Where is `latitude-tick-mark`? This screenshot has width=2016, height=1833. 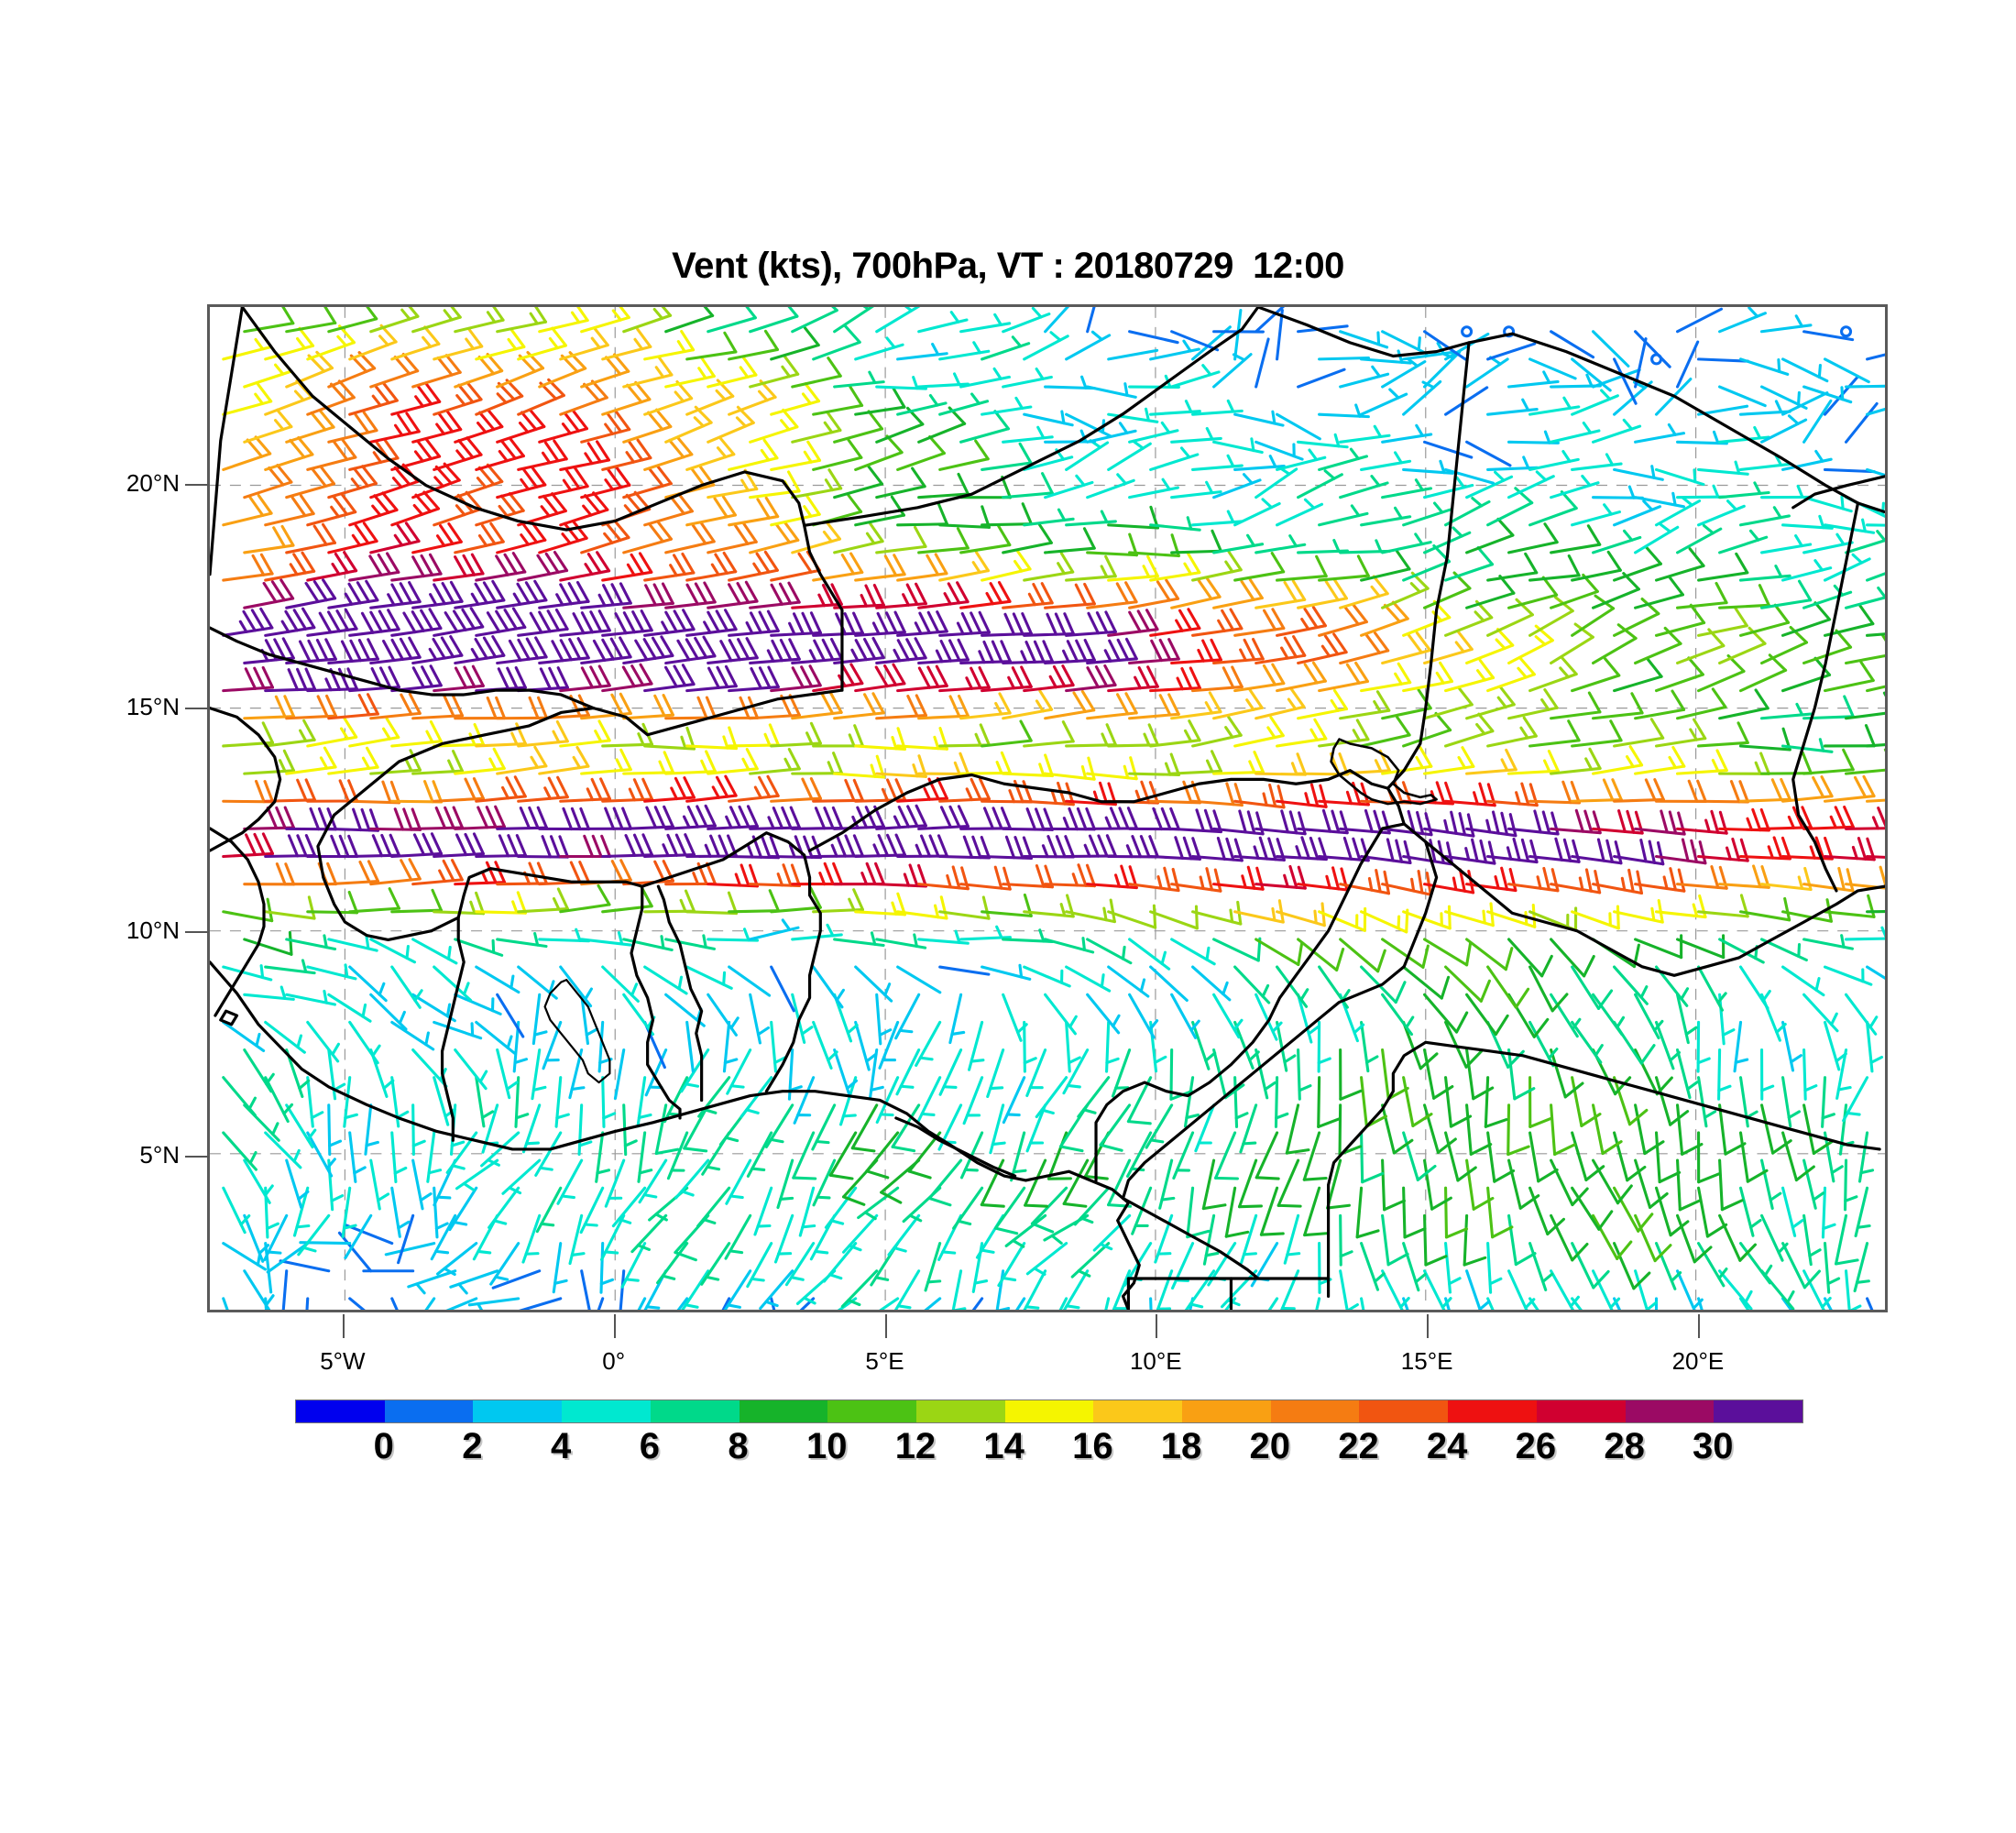
latitude-tick-mark is located at coordinates (197, 708).